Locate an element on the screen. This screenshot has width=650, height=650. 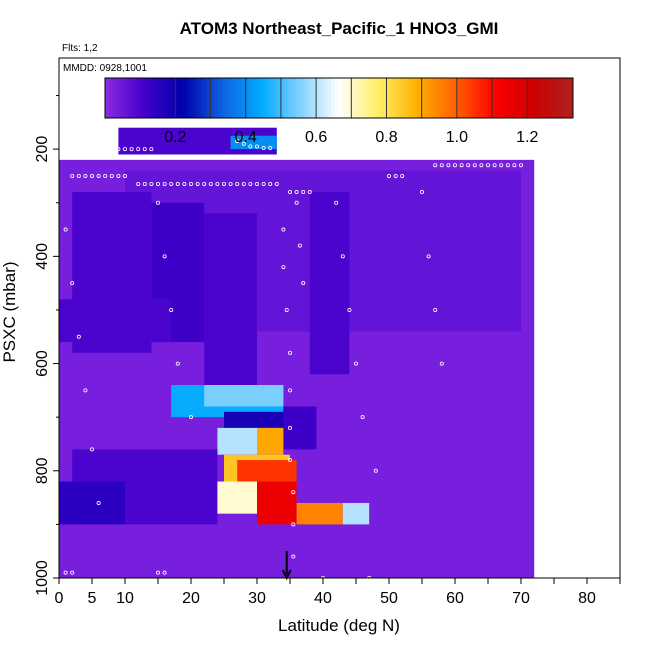
x-tick-label: 80 is located at coordinates (587, 598).